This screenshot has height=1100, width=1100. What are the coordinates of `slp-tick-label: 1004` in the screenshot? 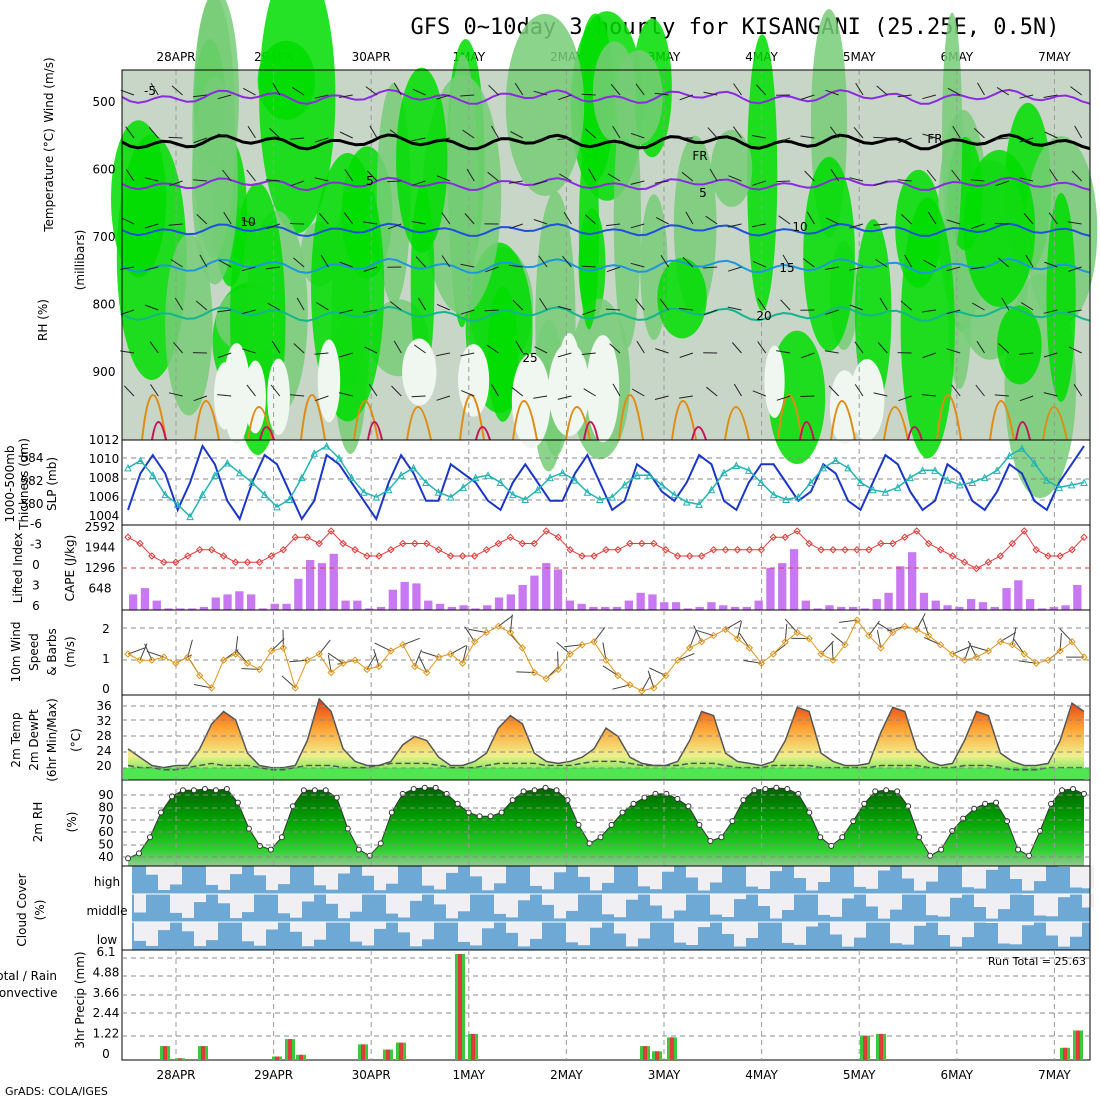 It's located at (104, 516).